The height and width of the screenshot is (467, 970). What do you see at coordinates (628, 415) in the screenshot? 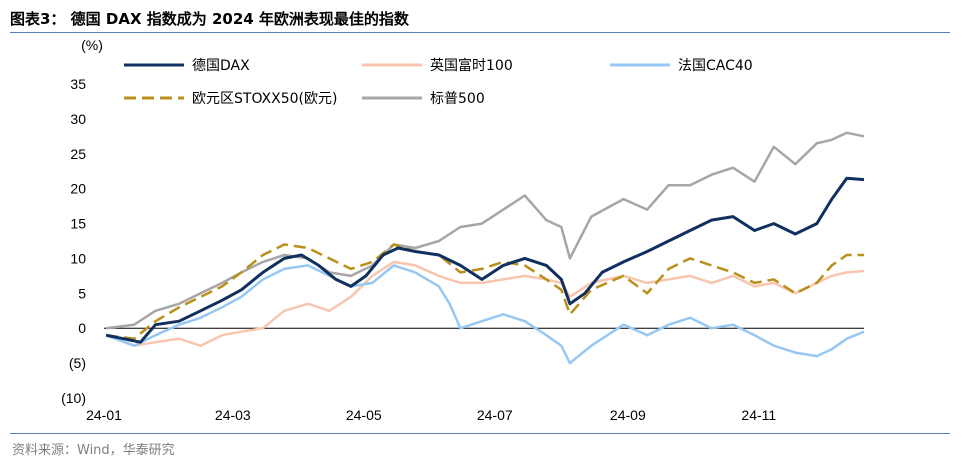
I see `x-tick-label: 24-09` at bounding box center [628, 415].